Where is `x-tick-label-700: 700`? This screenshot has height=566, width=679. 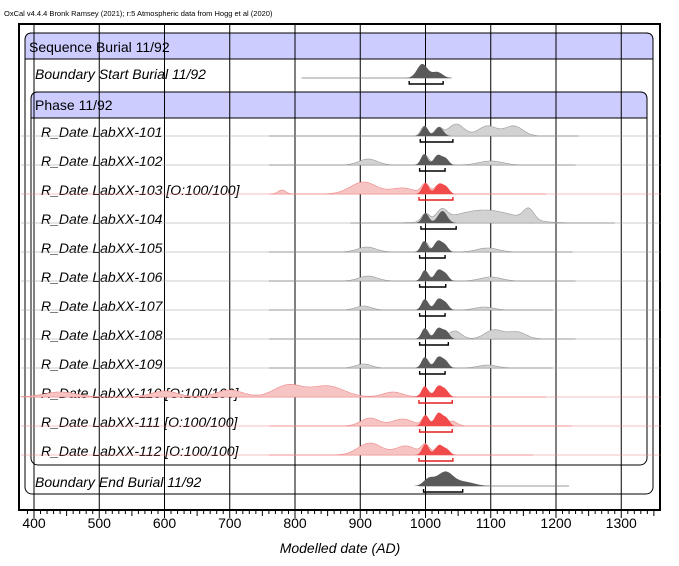
x-tick-label-700: 700 is located at coordinates (230, 523).